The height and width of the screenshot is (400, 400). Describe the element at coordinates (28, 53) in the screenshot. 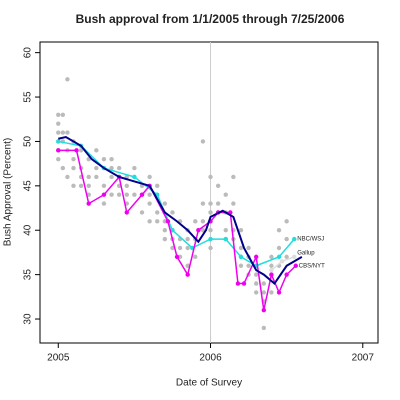

I see `y-tick-label: 60` at that location.